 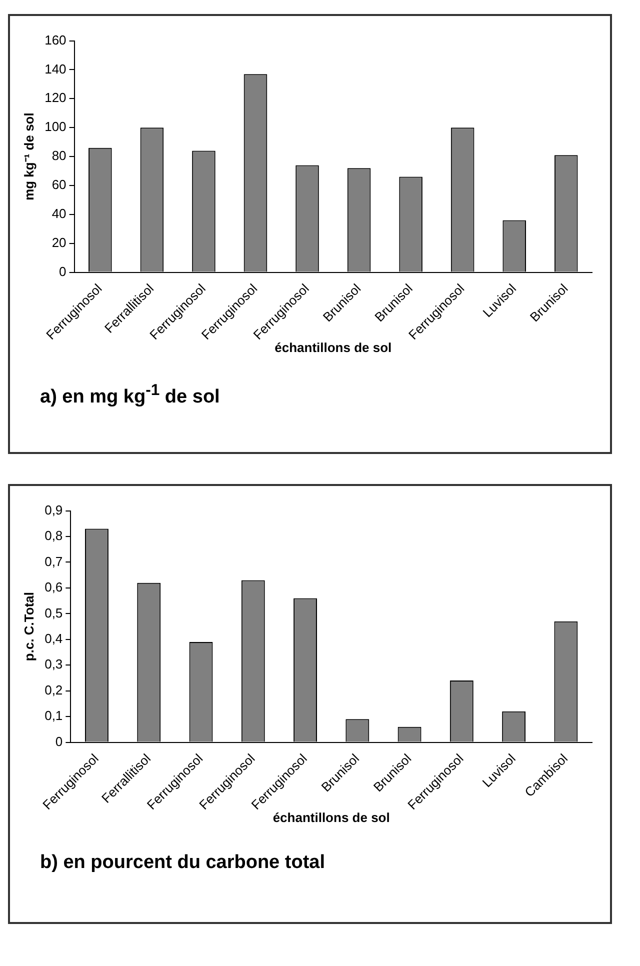 What do you see at coordinates (28, 627) in the screenshot?
I see `y-axis-title: p.c. C.Total` at bounding box center [28, 627].